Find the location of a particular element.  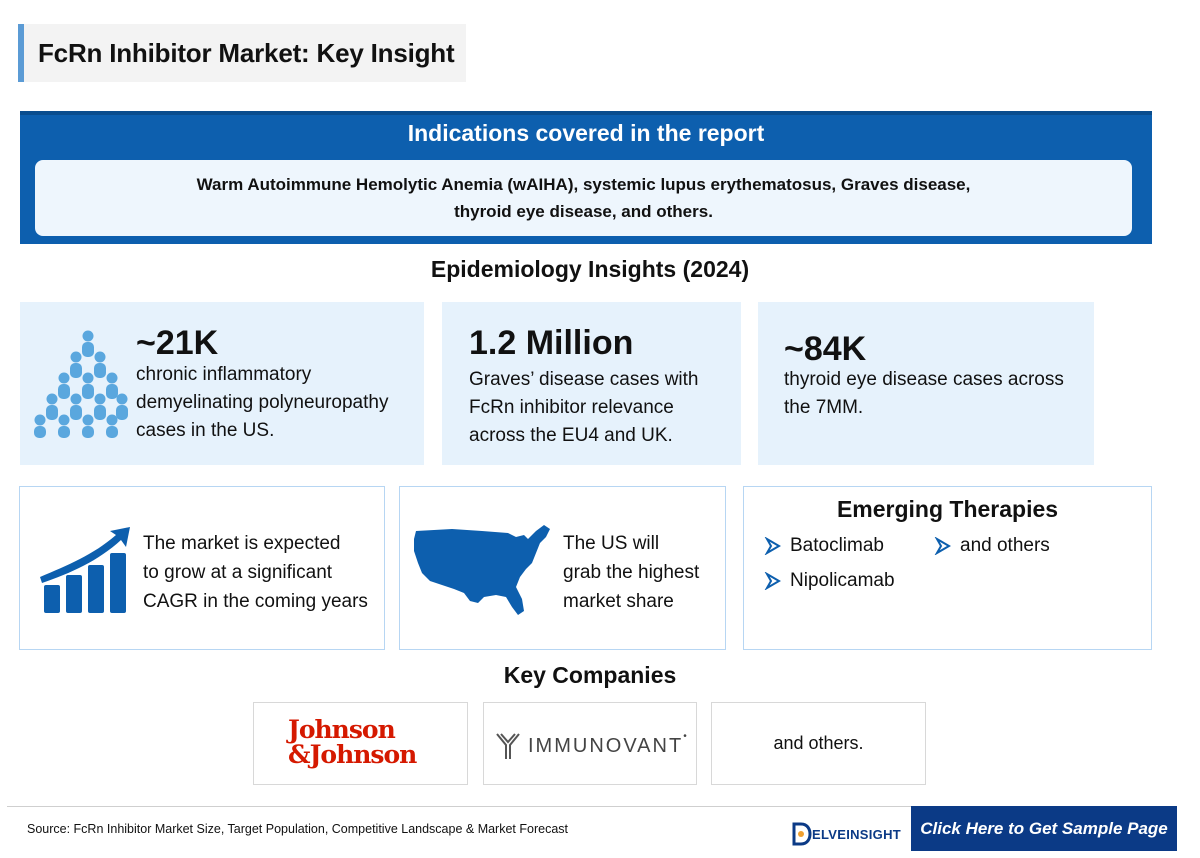

jj-logo: Johnson &Johnson is located at coordinates (352, 742).